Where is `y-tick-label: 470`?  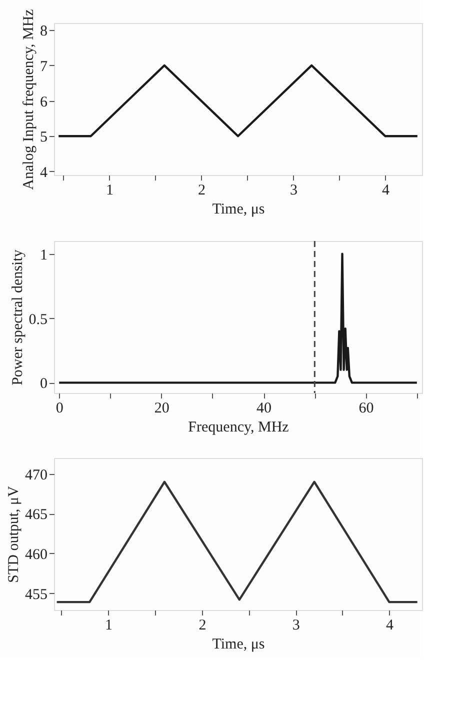 y-tick-label: 470 is located at coordinates (36, 475).